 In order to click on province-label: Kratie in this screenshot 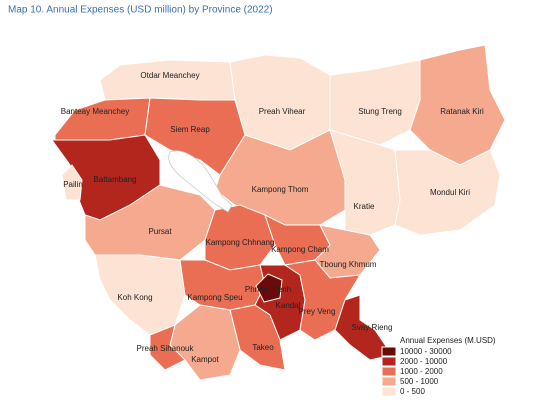, I will do `click(364, 206)`.